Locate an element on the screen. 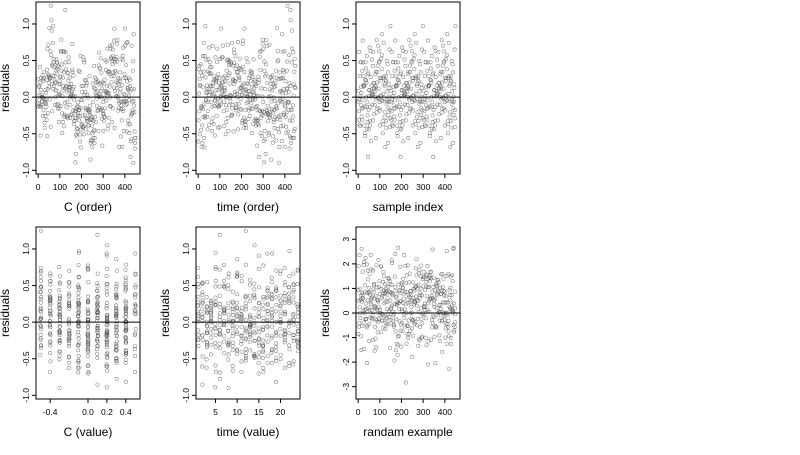  x-tick-label: 0.4 is located at coordinates (126, 412).